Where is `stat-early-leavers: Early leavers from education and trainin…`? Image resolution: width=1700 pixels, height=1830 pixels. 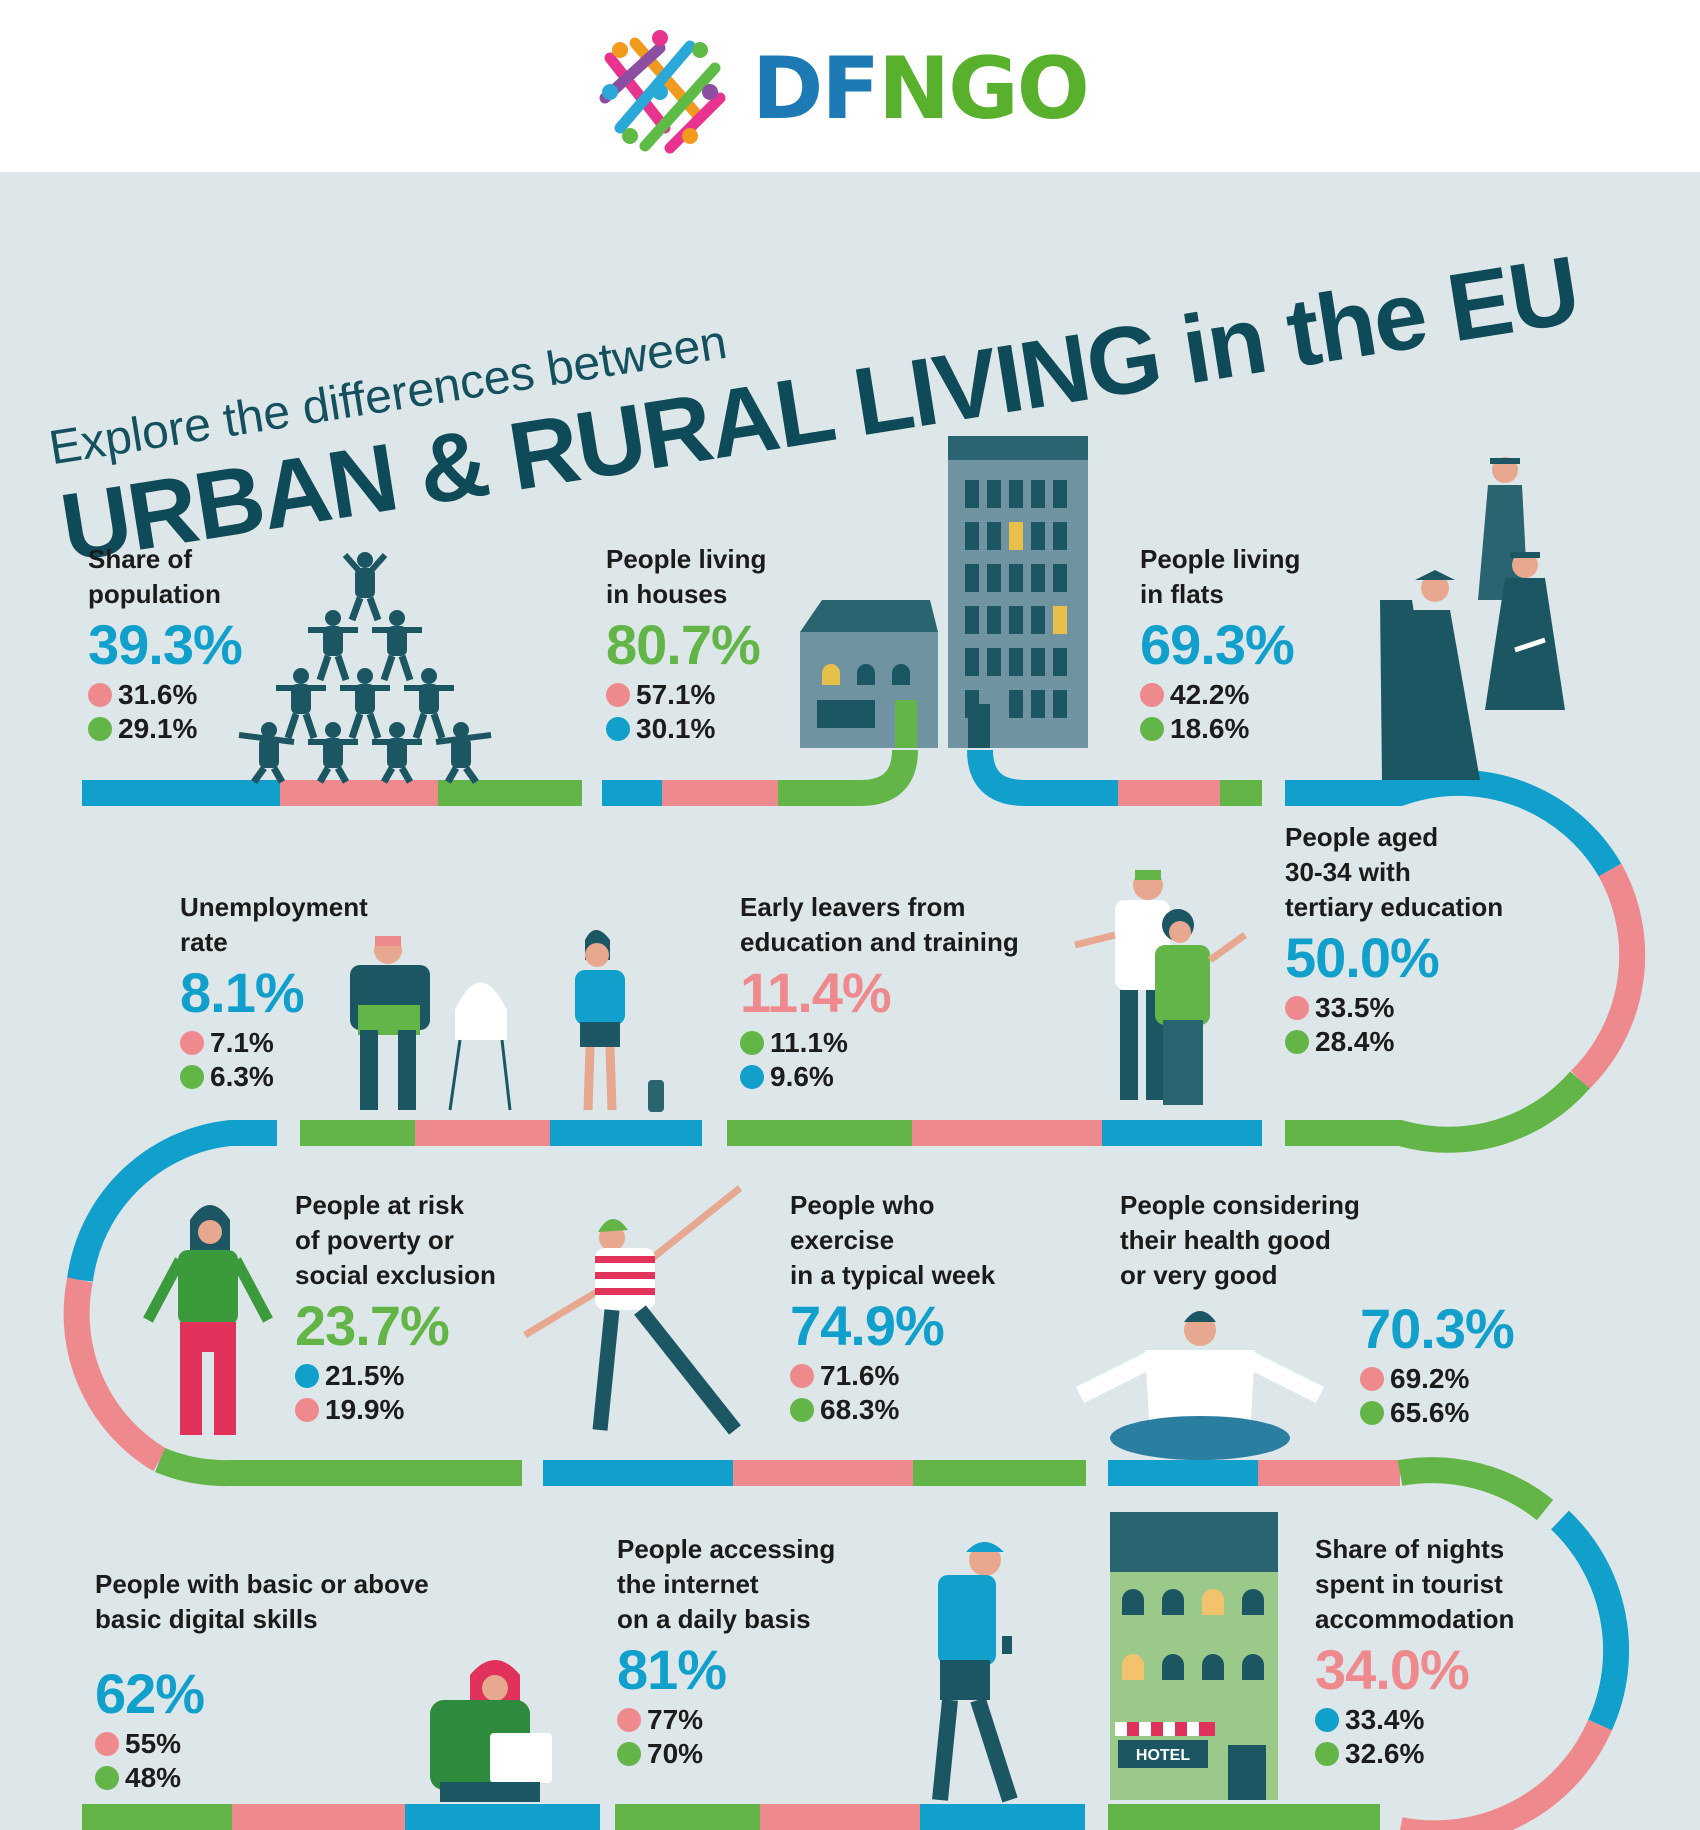
stat-early-leavers: Early leavers from education and trainin… is located at coordinates (879, 992).